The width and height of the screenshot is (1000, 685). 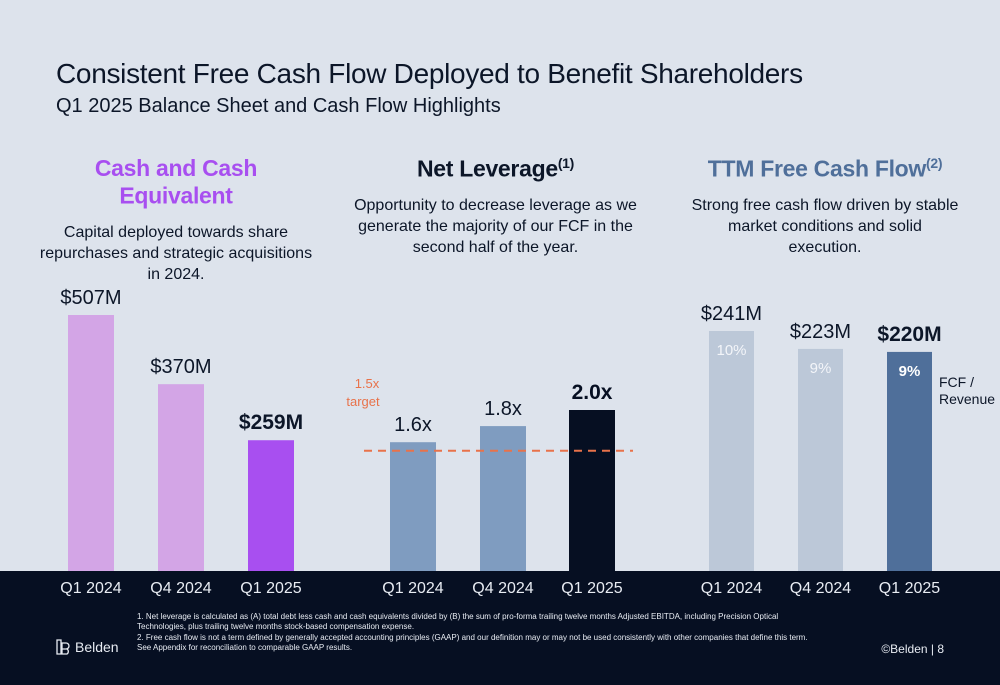 I want to click on chart3-ratio-legend-line1: FCF /, so click(x=956, y=382).